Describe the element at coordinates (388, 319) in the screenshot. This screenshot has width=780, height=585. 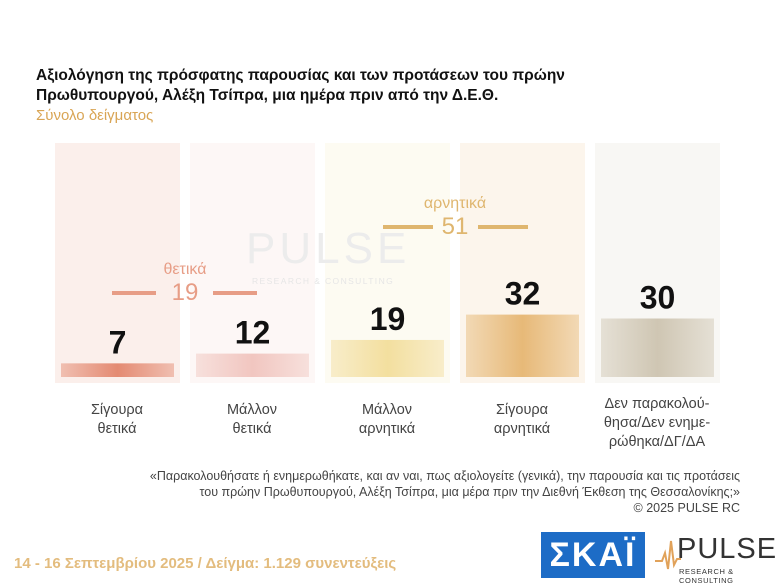
I see `value-label-3: 19` at that location.